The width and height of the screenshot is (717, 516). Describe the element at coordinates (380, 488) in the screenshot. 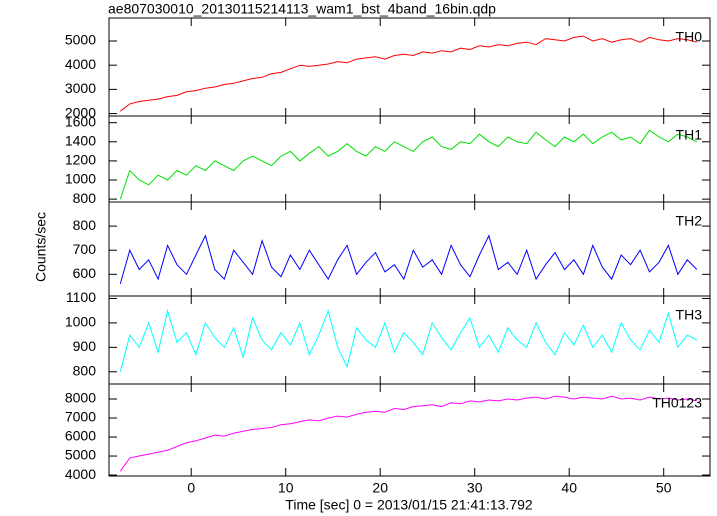

I see `x-tick-label: 20` at that location.